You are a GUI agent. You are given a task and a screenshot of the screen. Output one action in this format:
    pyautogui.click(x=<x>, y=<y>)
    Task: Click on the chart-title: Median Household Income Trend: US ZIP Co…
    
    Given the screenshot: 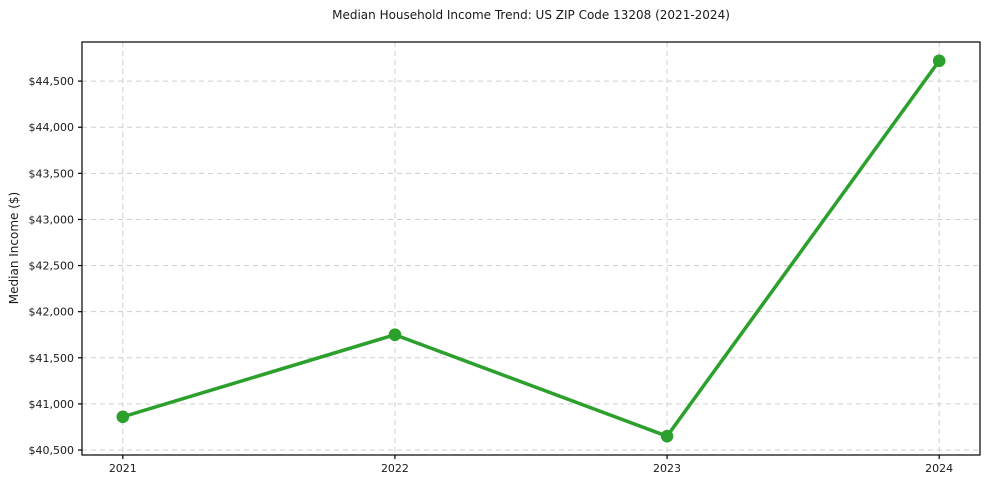 What is the action you would take?
    pyautogui.click(x=531, y=15)
    